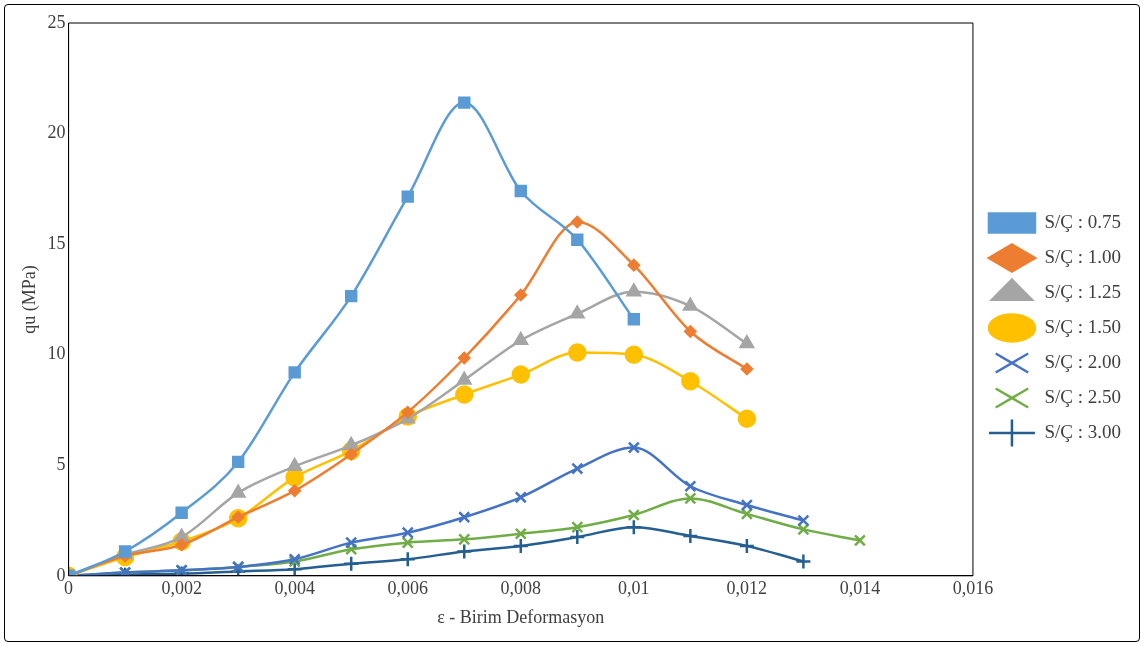  What do you see at coordinates (634, 588) in the screenshot?
I see `x-tick-label: 0,01` at bounding box center [634, 588].